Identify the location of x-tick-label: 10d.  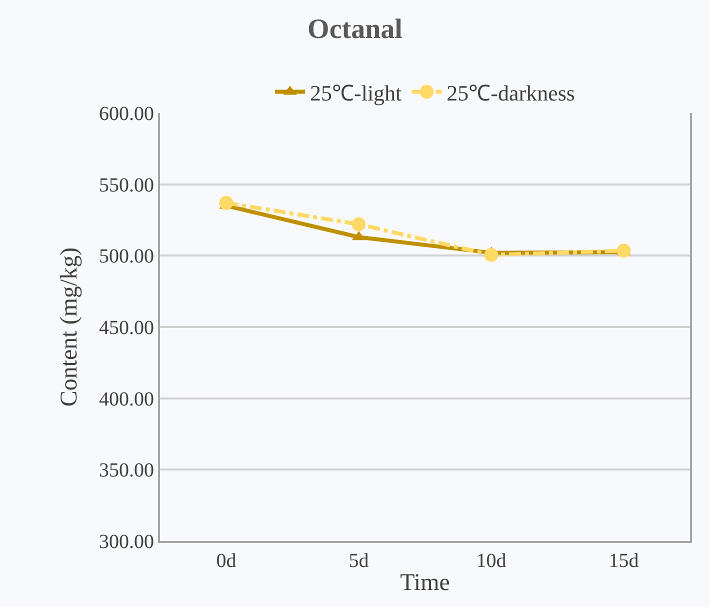
(491, 561).